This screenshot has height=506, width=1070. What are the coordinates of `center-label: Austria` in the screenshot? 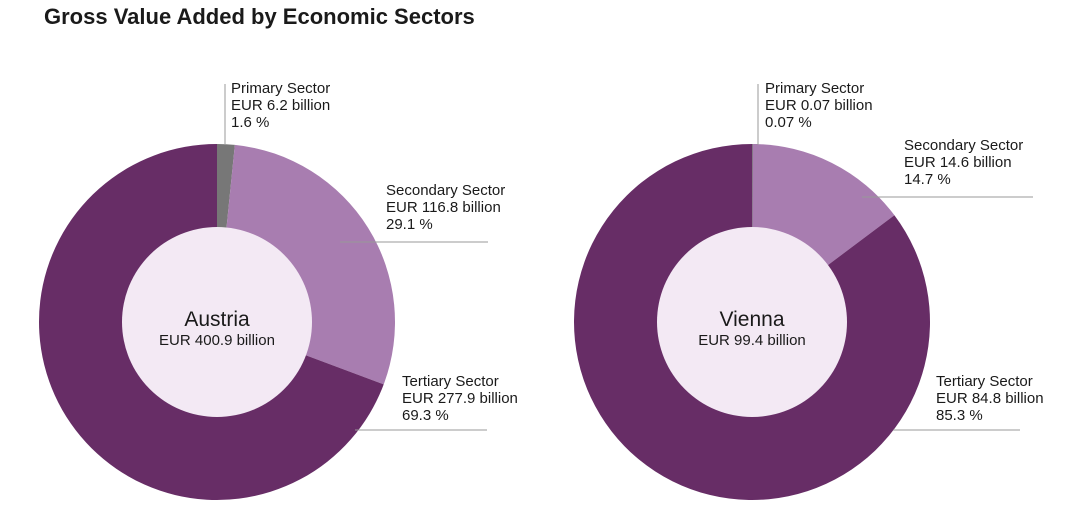 It's located at (217, 319).